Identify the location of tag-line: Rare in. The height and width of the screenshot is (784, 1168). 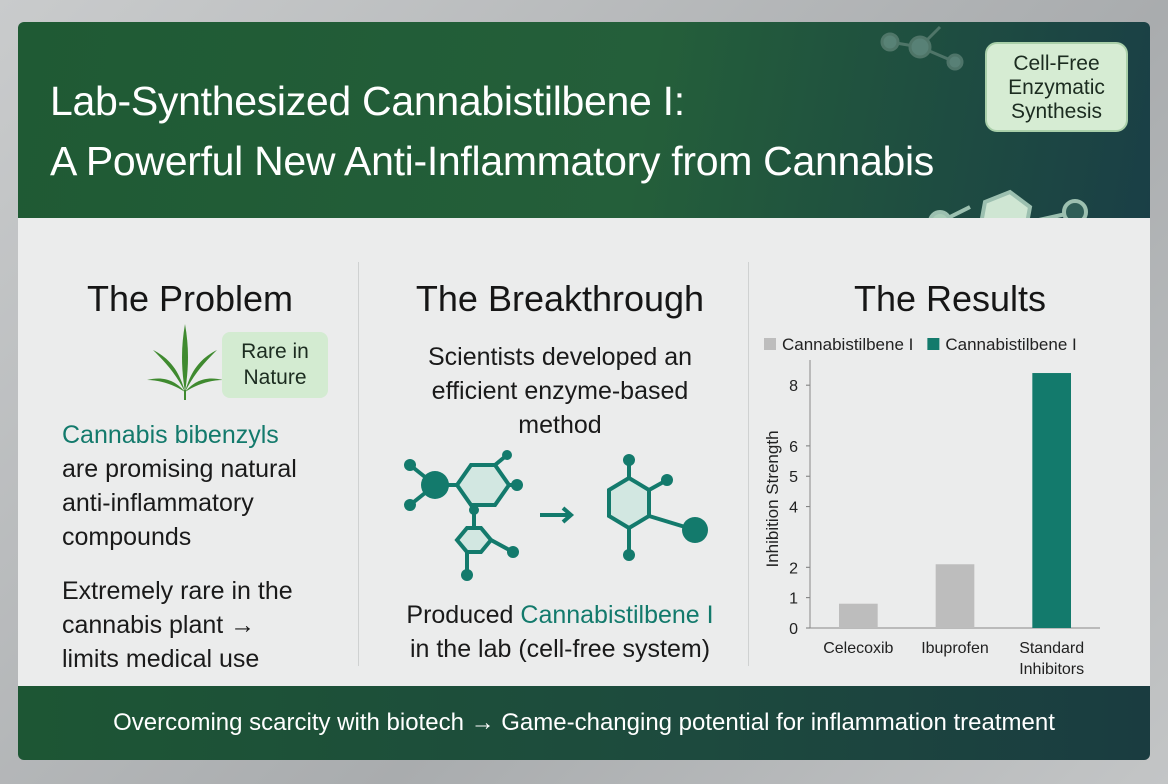
(275, 351).